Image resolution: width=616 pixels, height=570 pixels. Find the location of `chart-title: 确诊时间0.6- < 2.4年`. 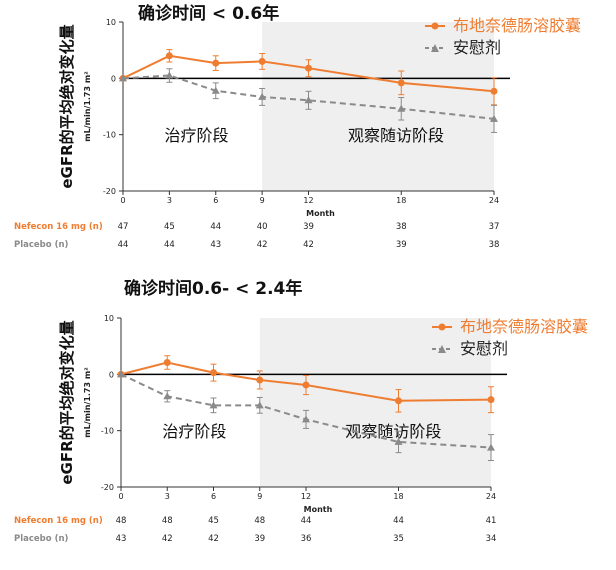

chart-title: 确诊时间0.6- < 2.4年 is located at coordinates (213, 289).